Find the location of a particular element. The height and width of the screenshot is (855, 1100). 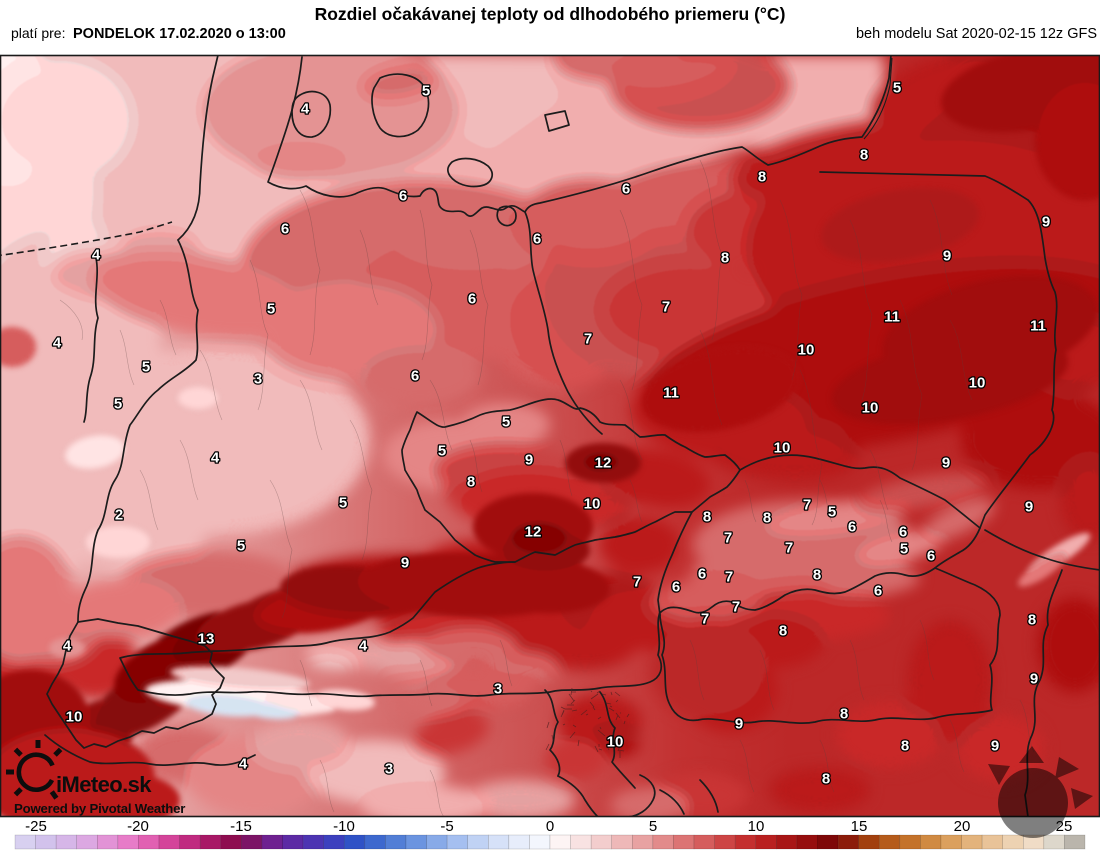

svg-text: -15 is located at coordinates (241, 826).